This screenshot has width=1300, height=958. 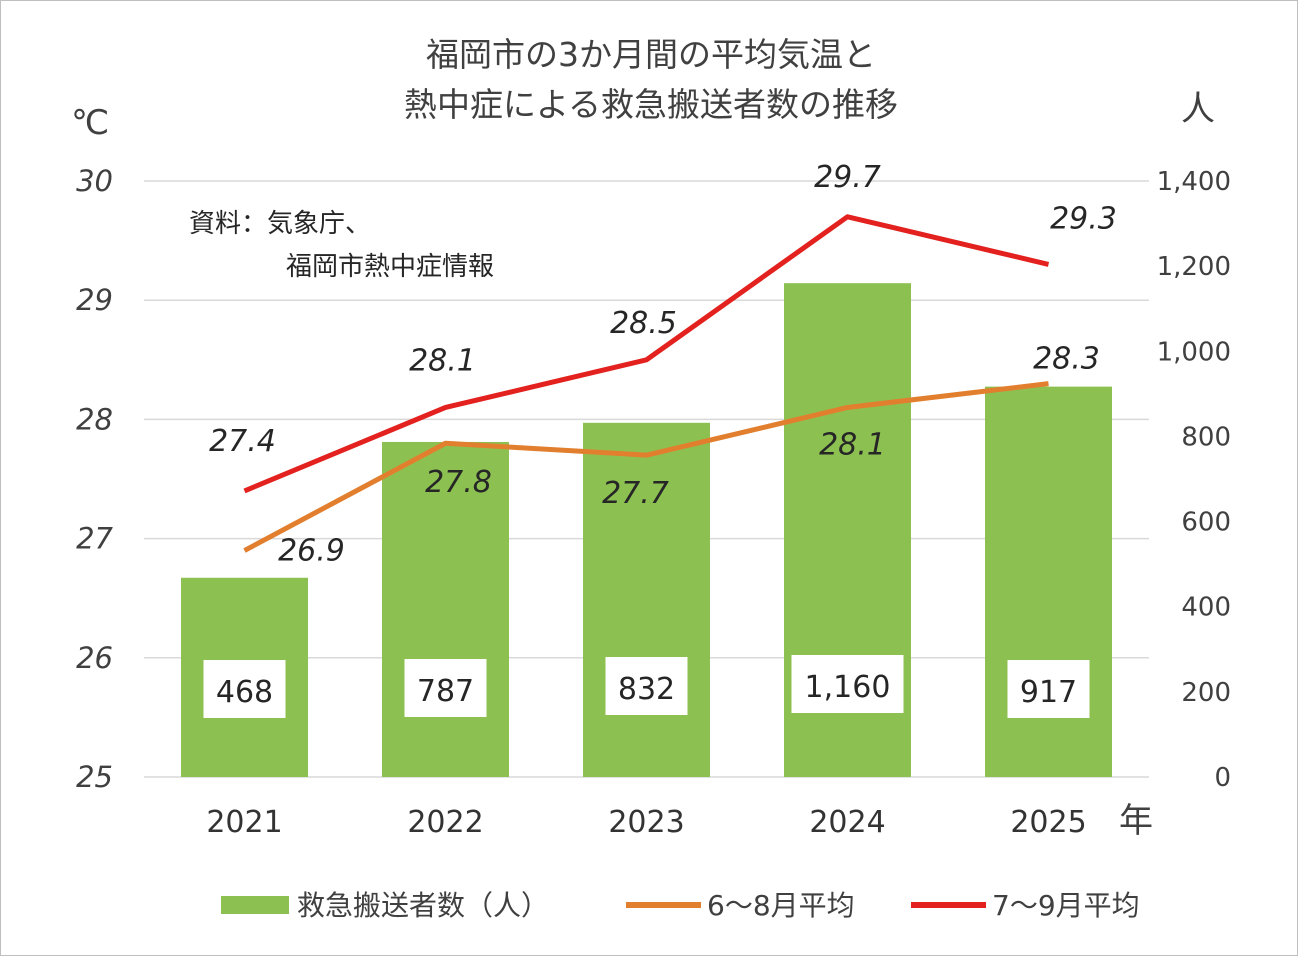 I want to click on red-line-label: 28.1, so click(x=442, y=360).